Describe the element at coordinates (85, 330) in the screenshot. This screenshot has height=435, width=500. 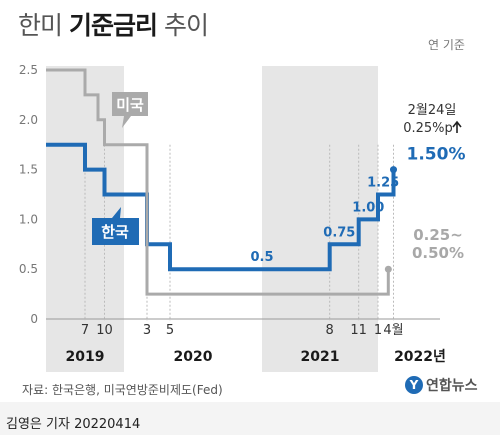
I see `x-tick-label: 7` at that location.